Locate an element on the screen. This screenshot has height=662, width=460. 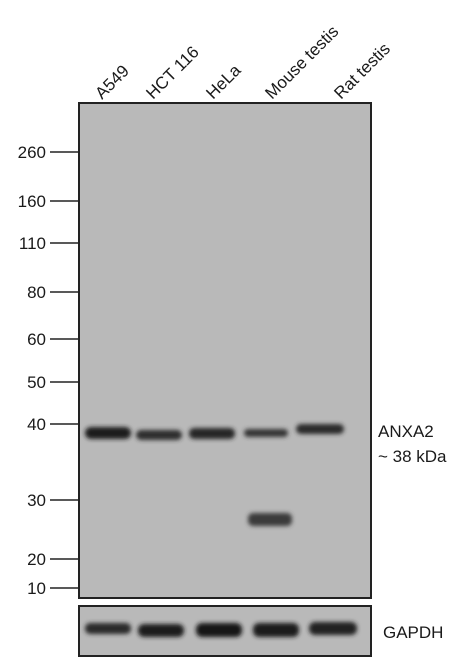
mw-label-260: 260 is located at coordinates (32, 152).